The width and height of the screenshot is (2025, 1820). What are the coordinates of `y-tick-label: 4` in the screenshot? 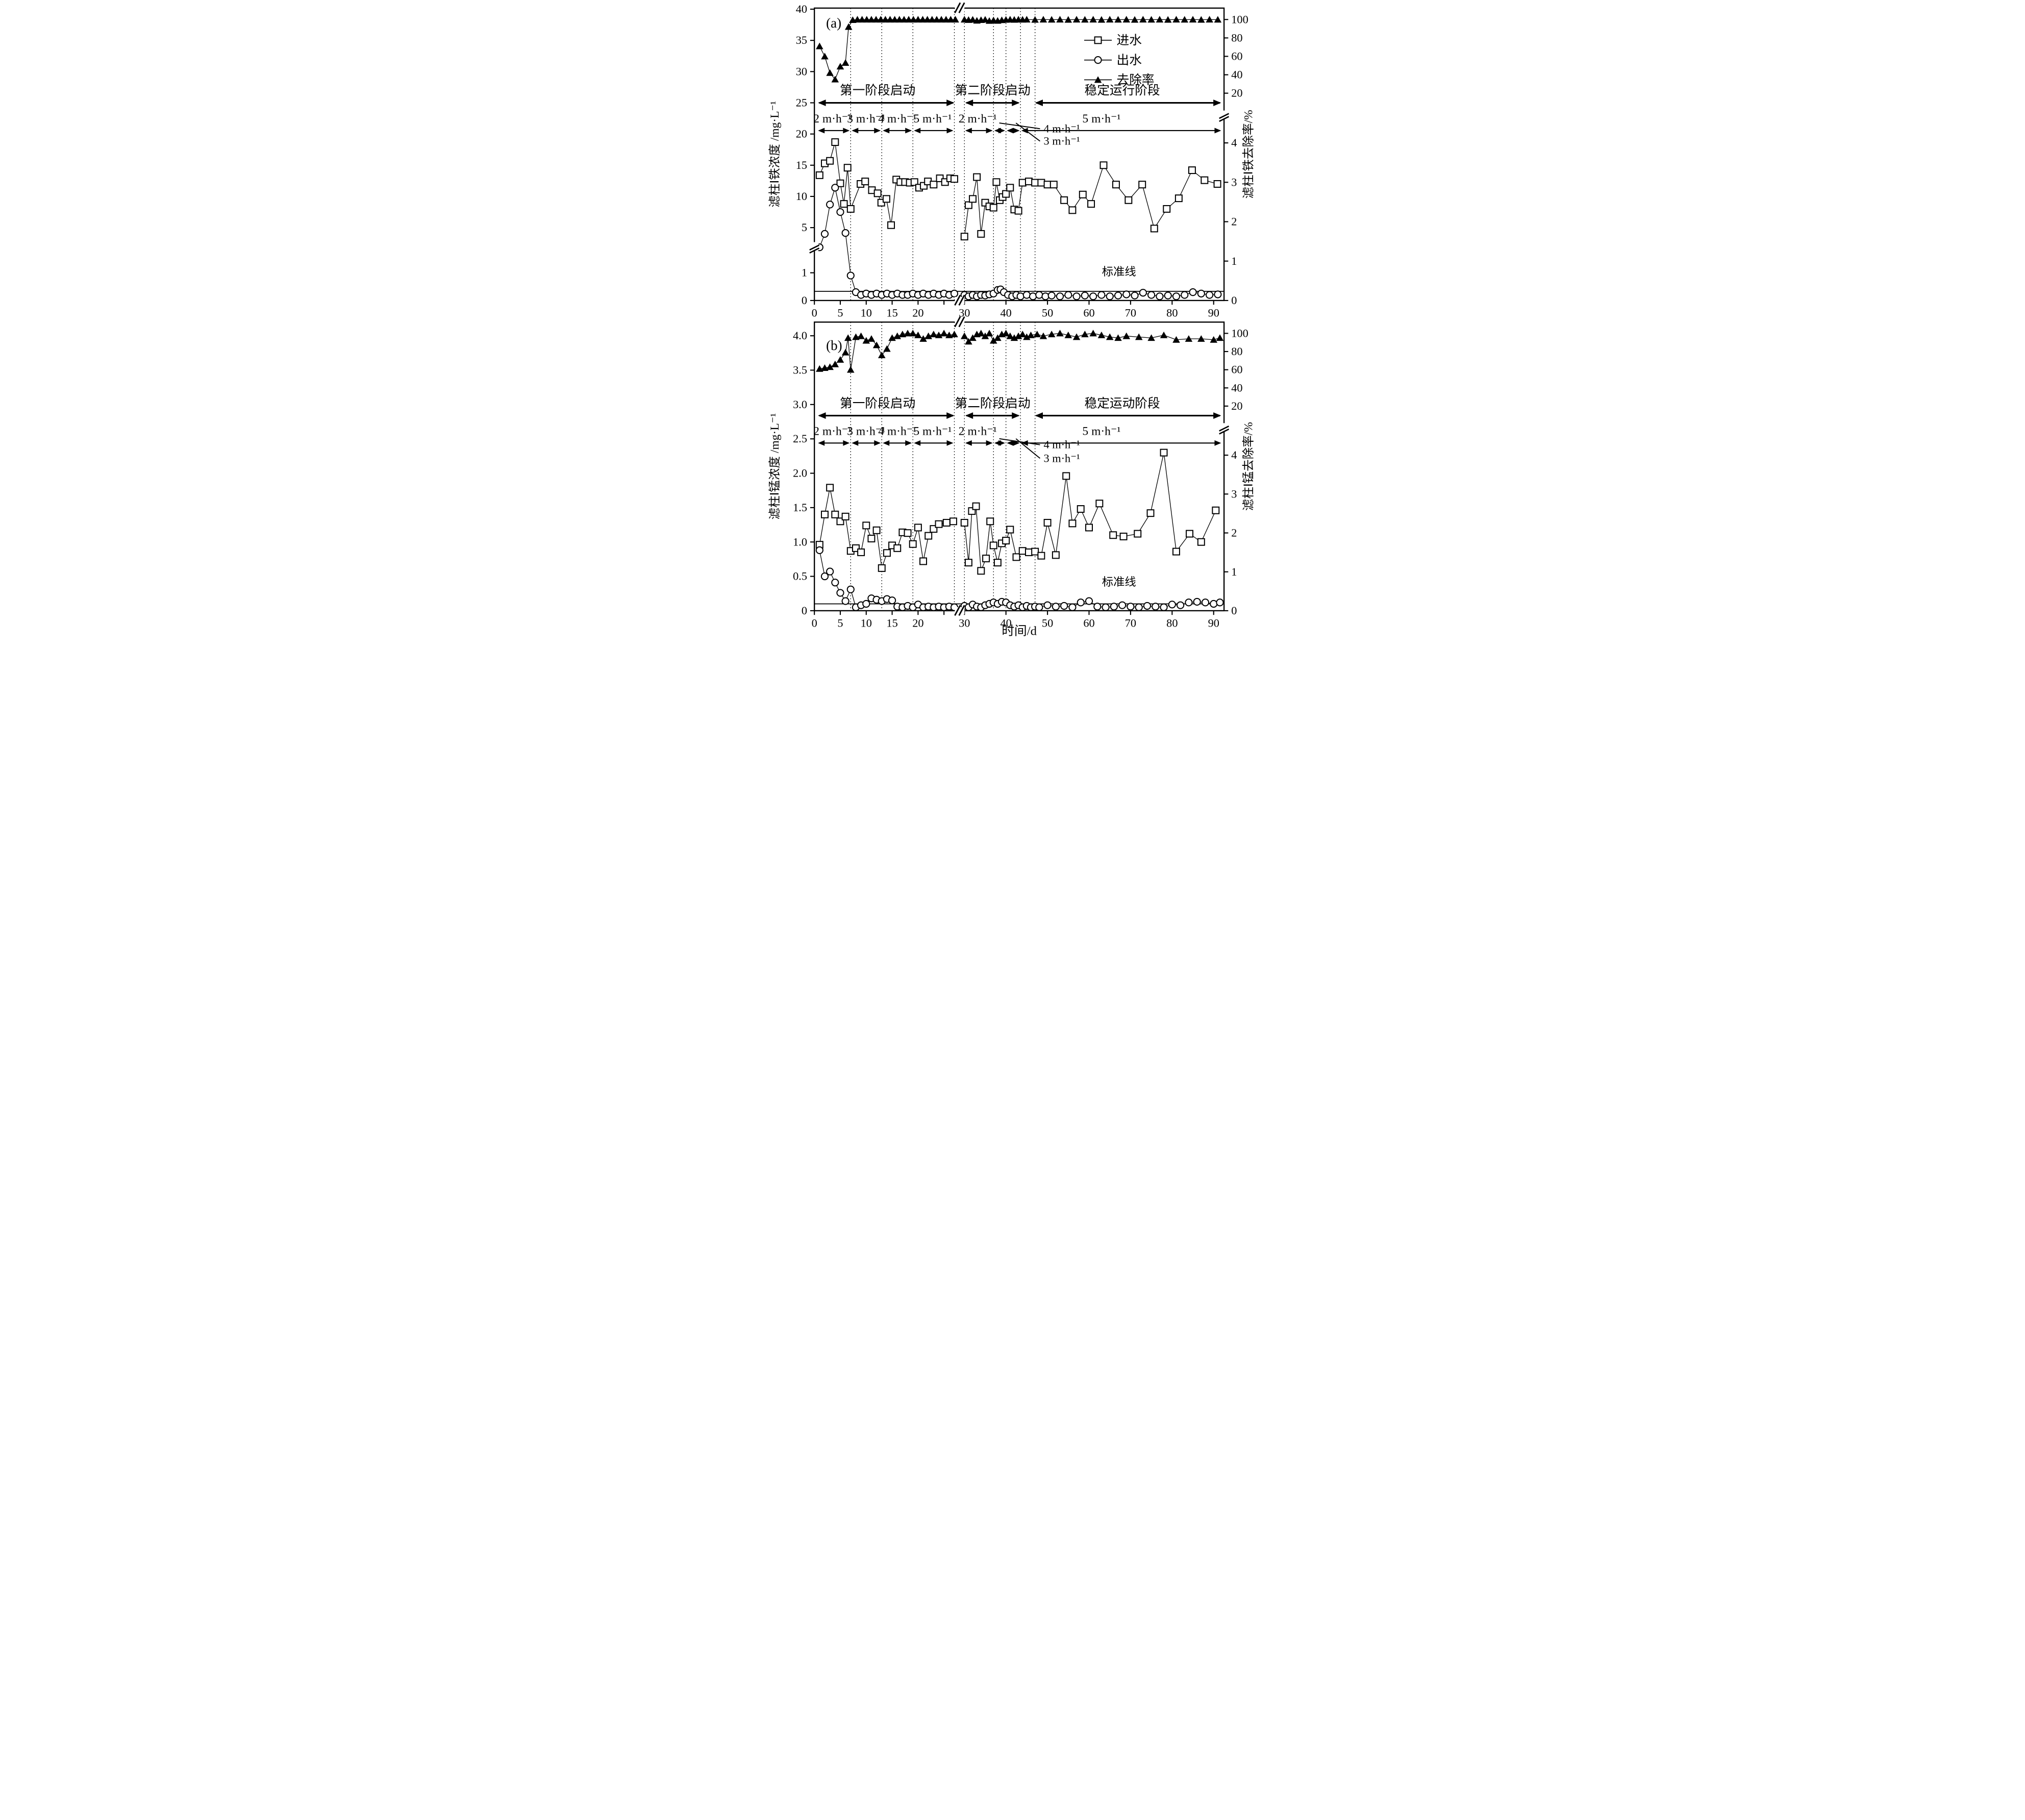 It's located at (1234, 142).